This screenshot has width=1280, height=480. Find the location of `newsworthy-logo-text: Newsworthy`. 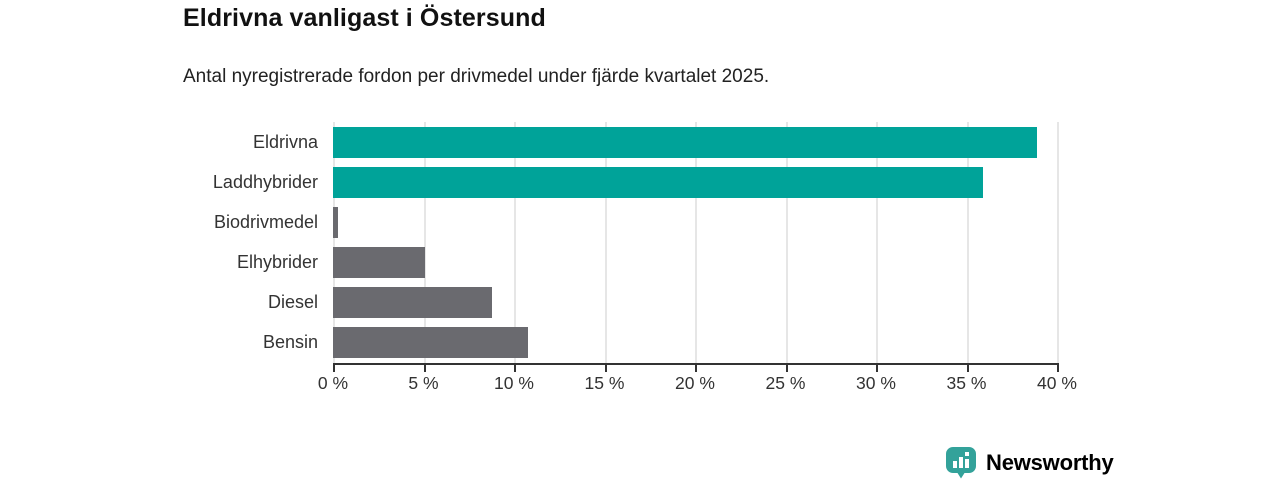

newsworthy-logo-text: Newsworthy is located at coordinates (1050, 462).